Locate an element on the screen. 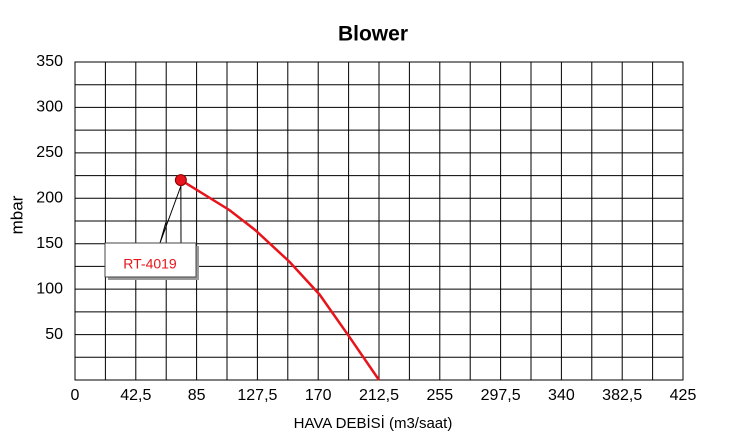  callout-box is located at coordinates (150, 260).